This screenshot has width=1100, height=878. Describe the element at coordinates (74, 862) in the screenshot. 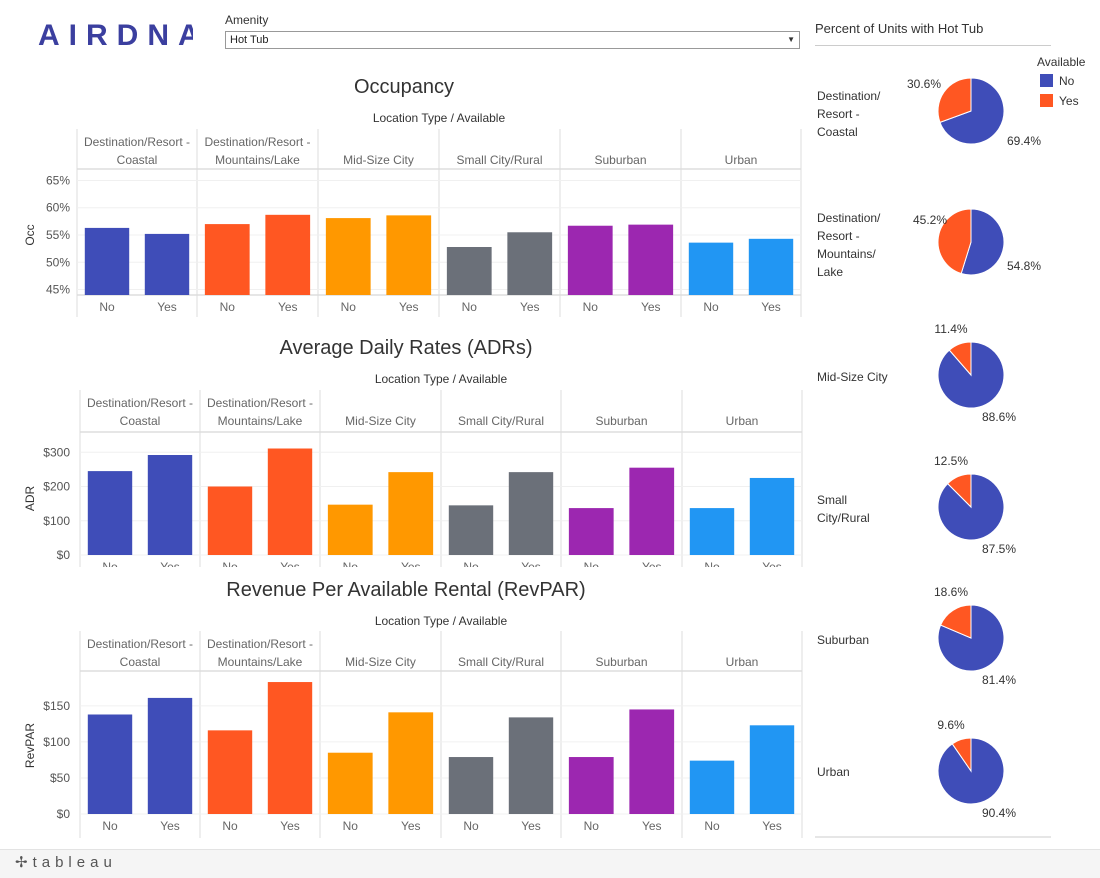

I see `tableau-text: tableau` at that location.